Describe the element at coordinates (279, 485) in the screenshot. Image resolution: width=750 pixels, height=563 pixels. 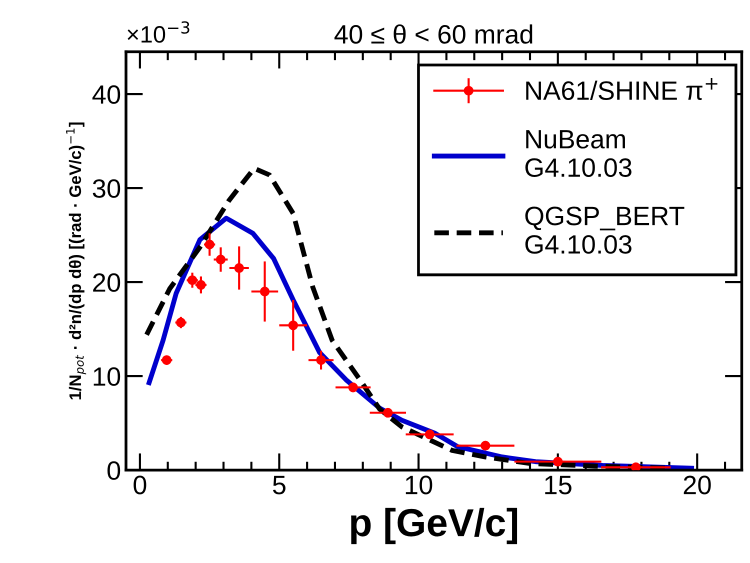
I see `x-tick-label: 5` at that location.